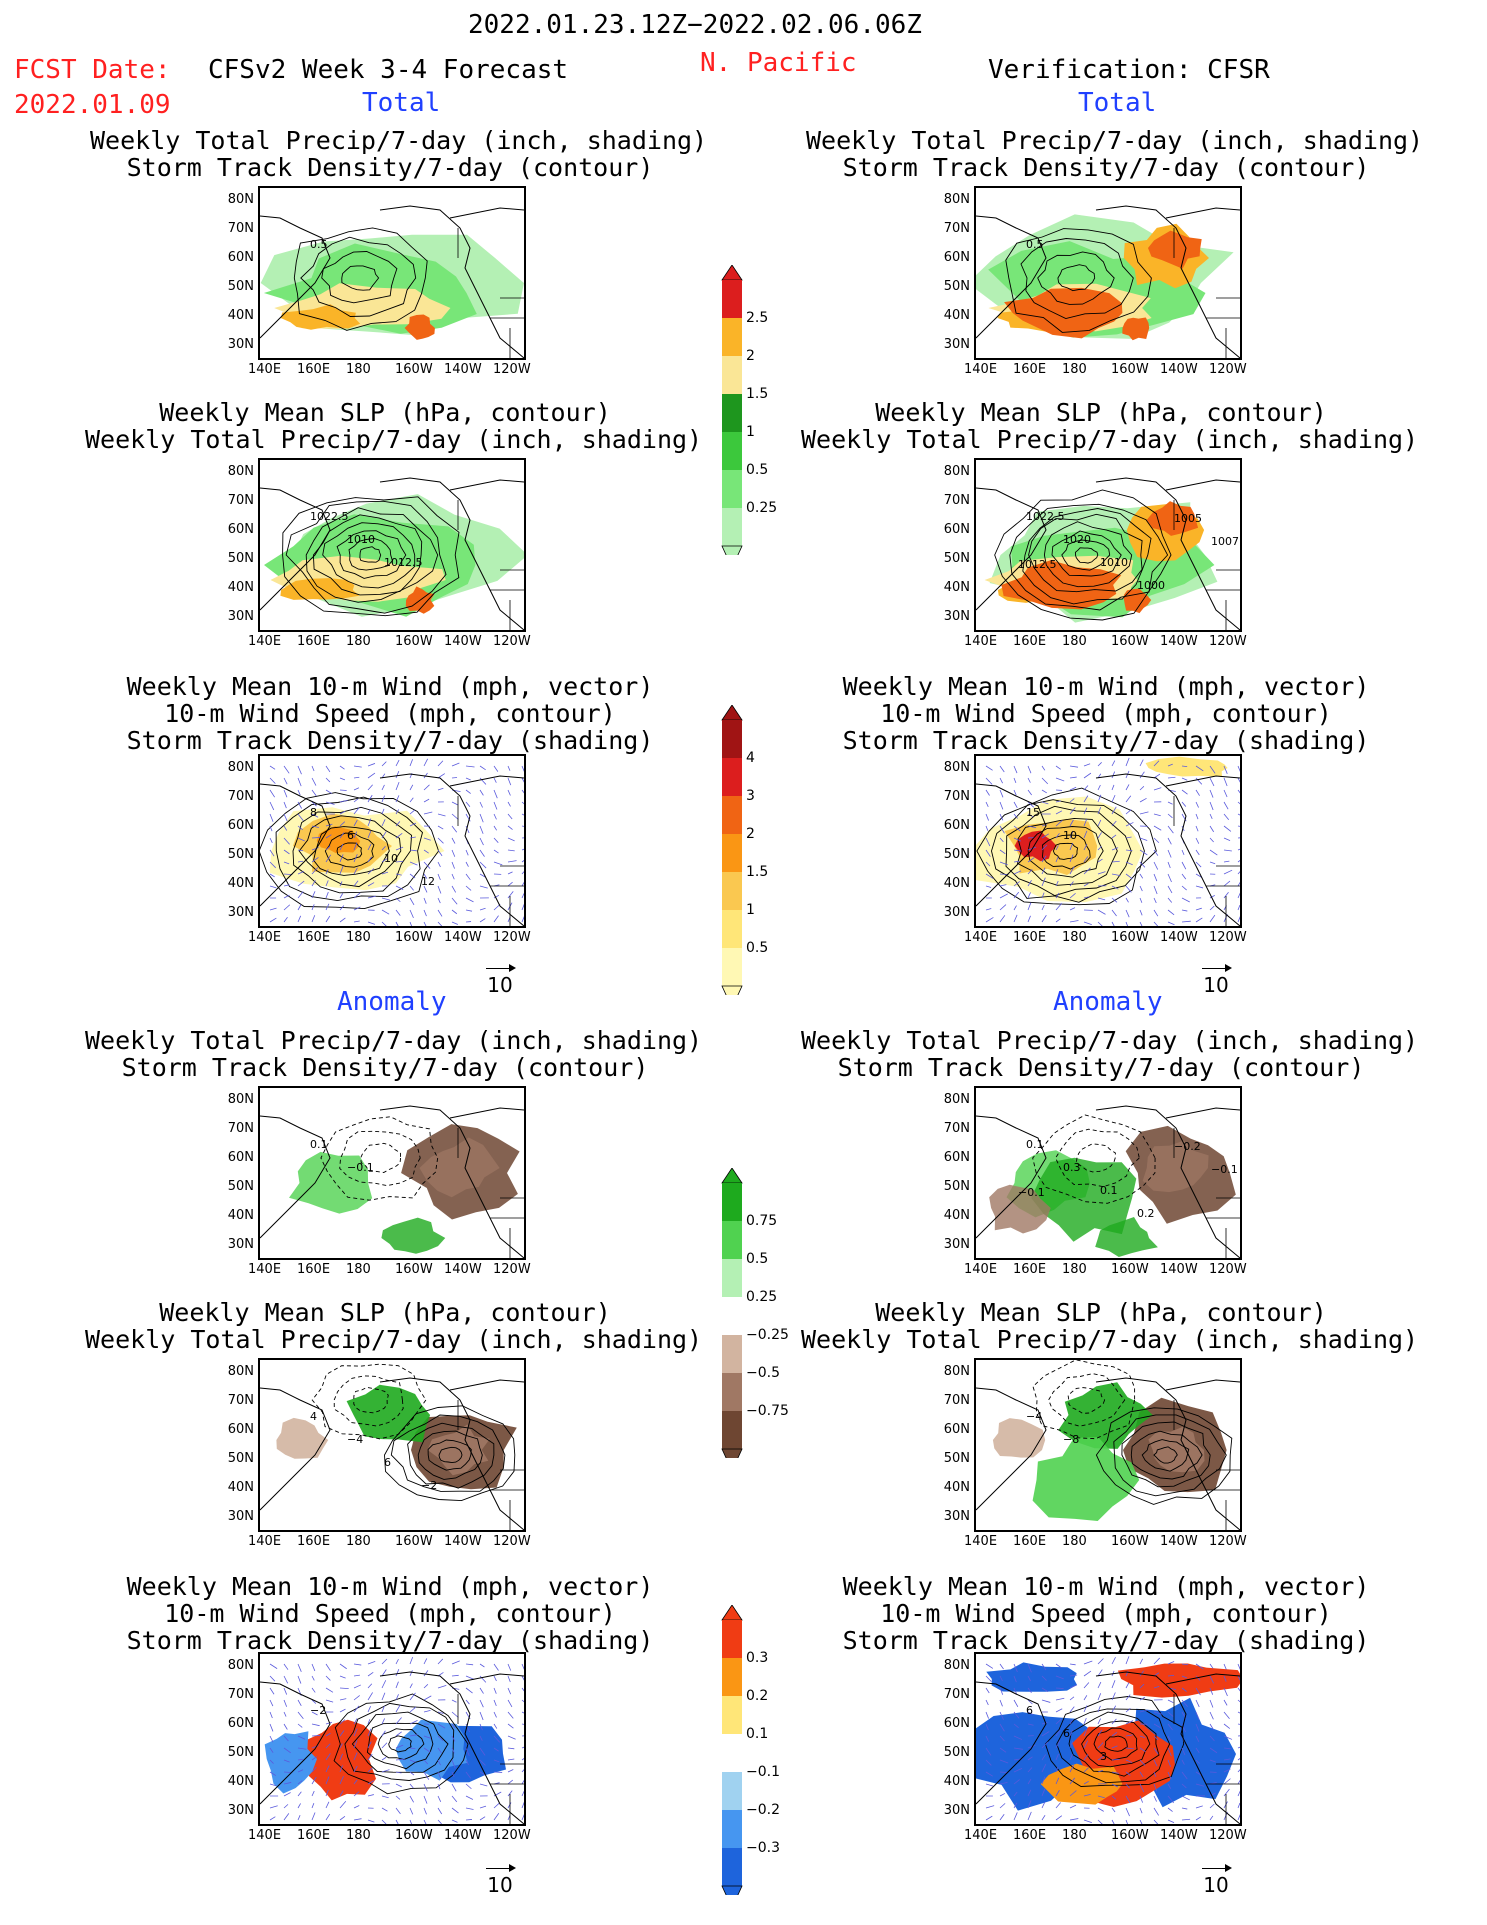 The image size is (1487, 1925). Describe the element at coordinates (750, 796) in the screenshot. I see `colorbar-label: 3` at that location.